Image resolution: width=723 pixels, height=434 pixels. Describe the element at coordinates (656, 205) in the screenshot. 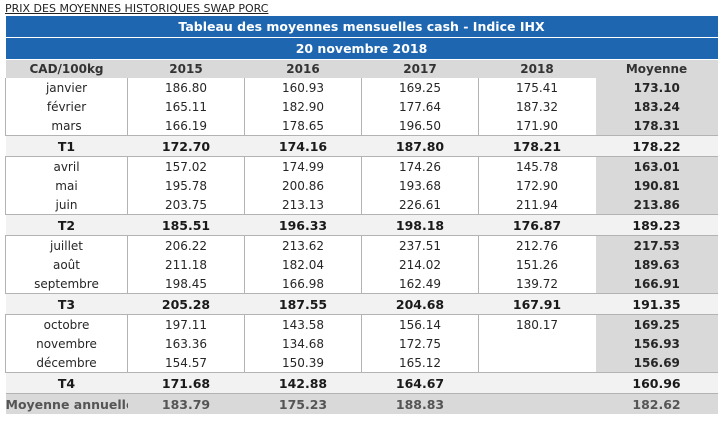

I see `average-cell: 213.86` at that location.